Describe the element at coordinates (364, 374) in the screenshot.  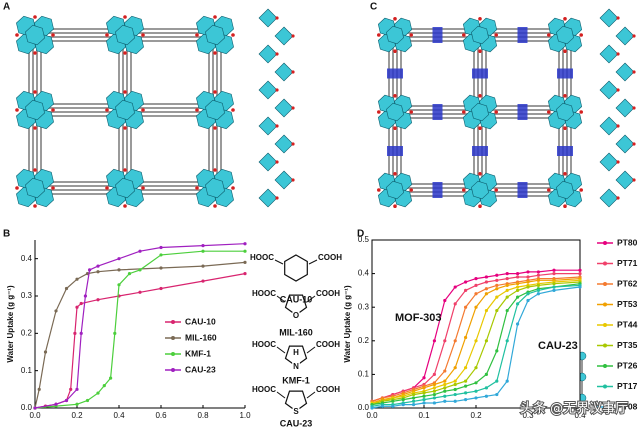
I see `y-tick-label: 0.1` at that location.